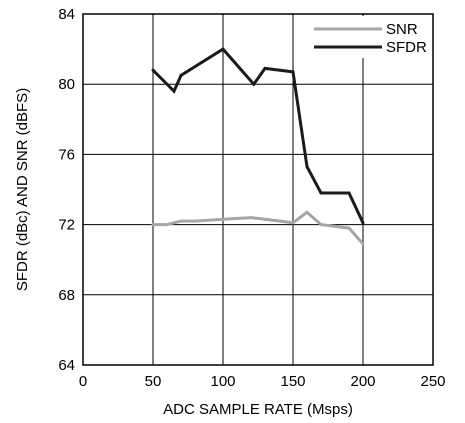  What do you see at coordinates (362, 381) in the screenshot?
I see `x-tick-label: 200` at bounding box center [362, 381].